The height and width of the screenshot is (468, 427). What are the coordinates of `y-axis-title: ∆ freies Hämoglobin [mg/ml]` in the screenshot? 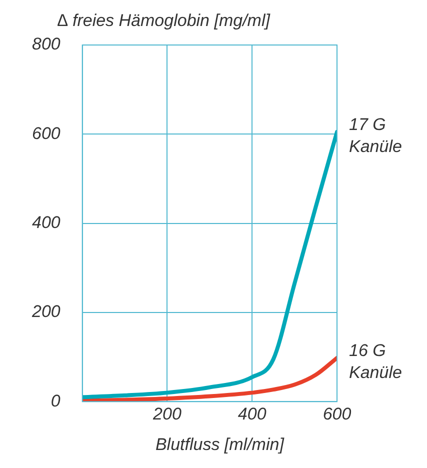 It's located at (164, 20).